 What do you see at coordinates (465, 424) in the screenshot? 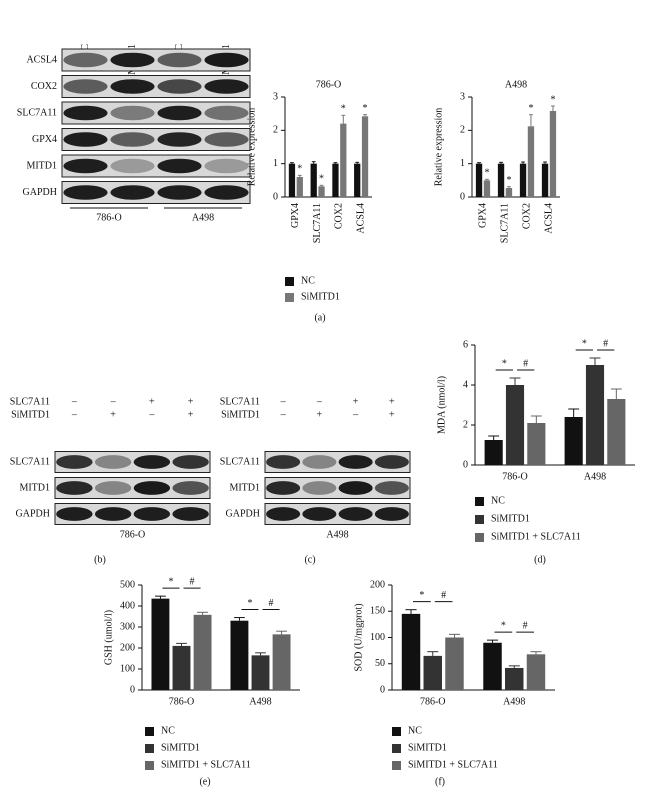
I see `y-tick-label: 2` at bounding box center [465, 424].